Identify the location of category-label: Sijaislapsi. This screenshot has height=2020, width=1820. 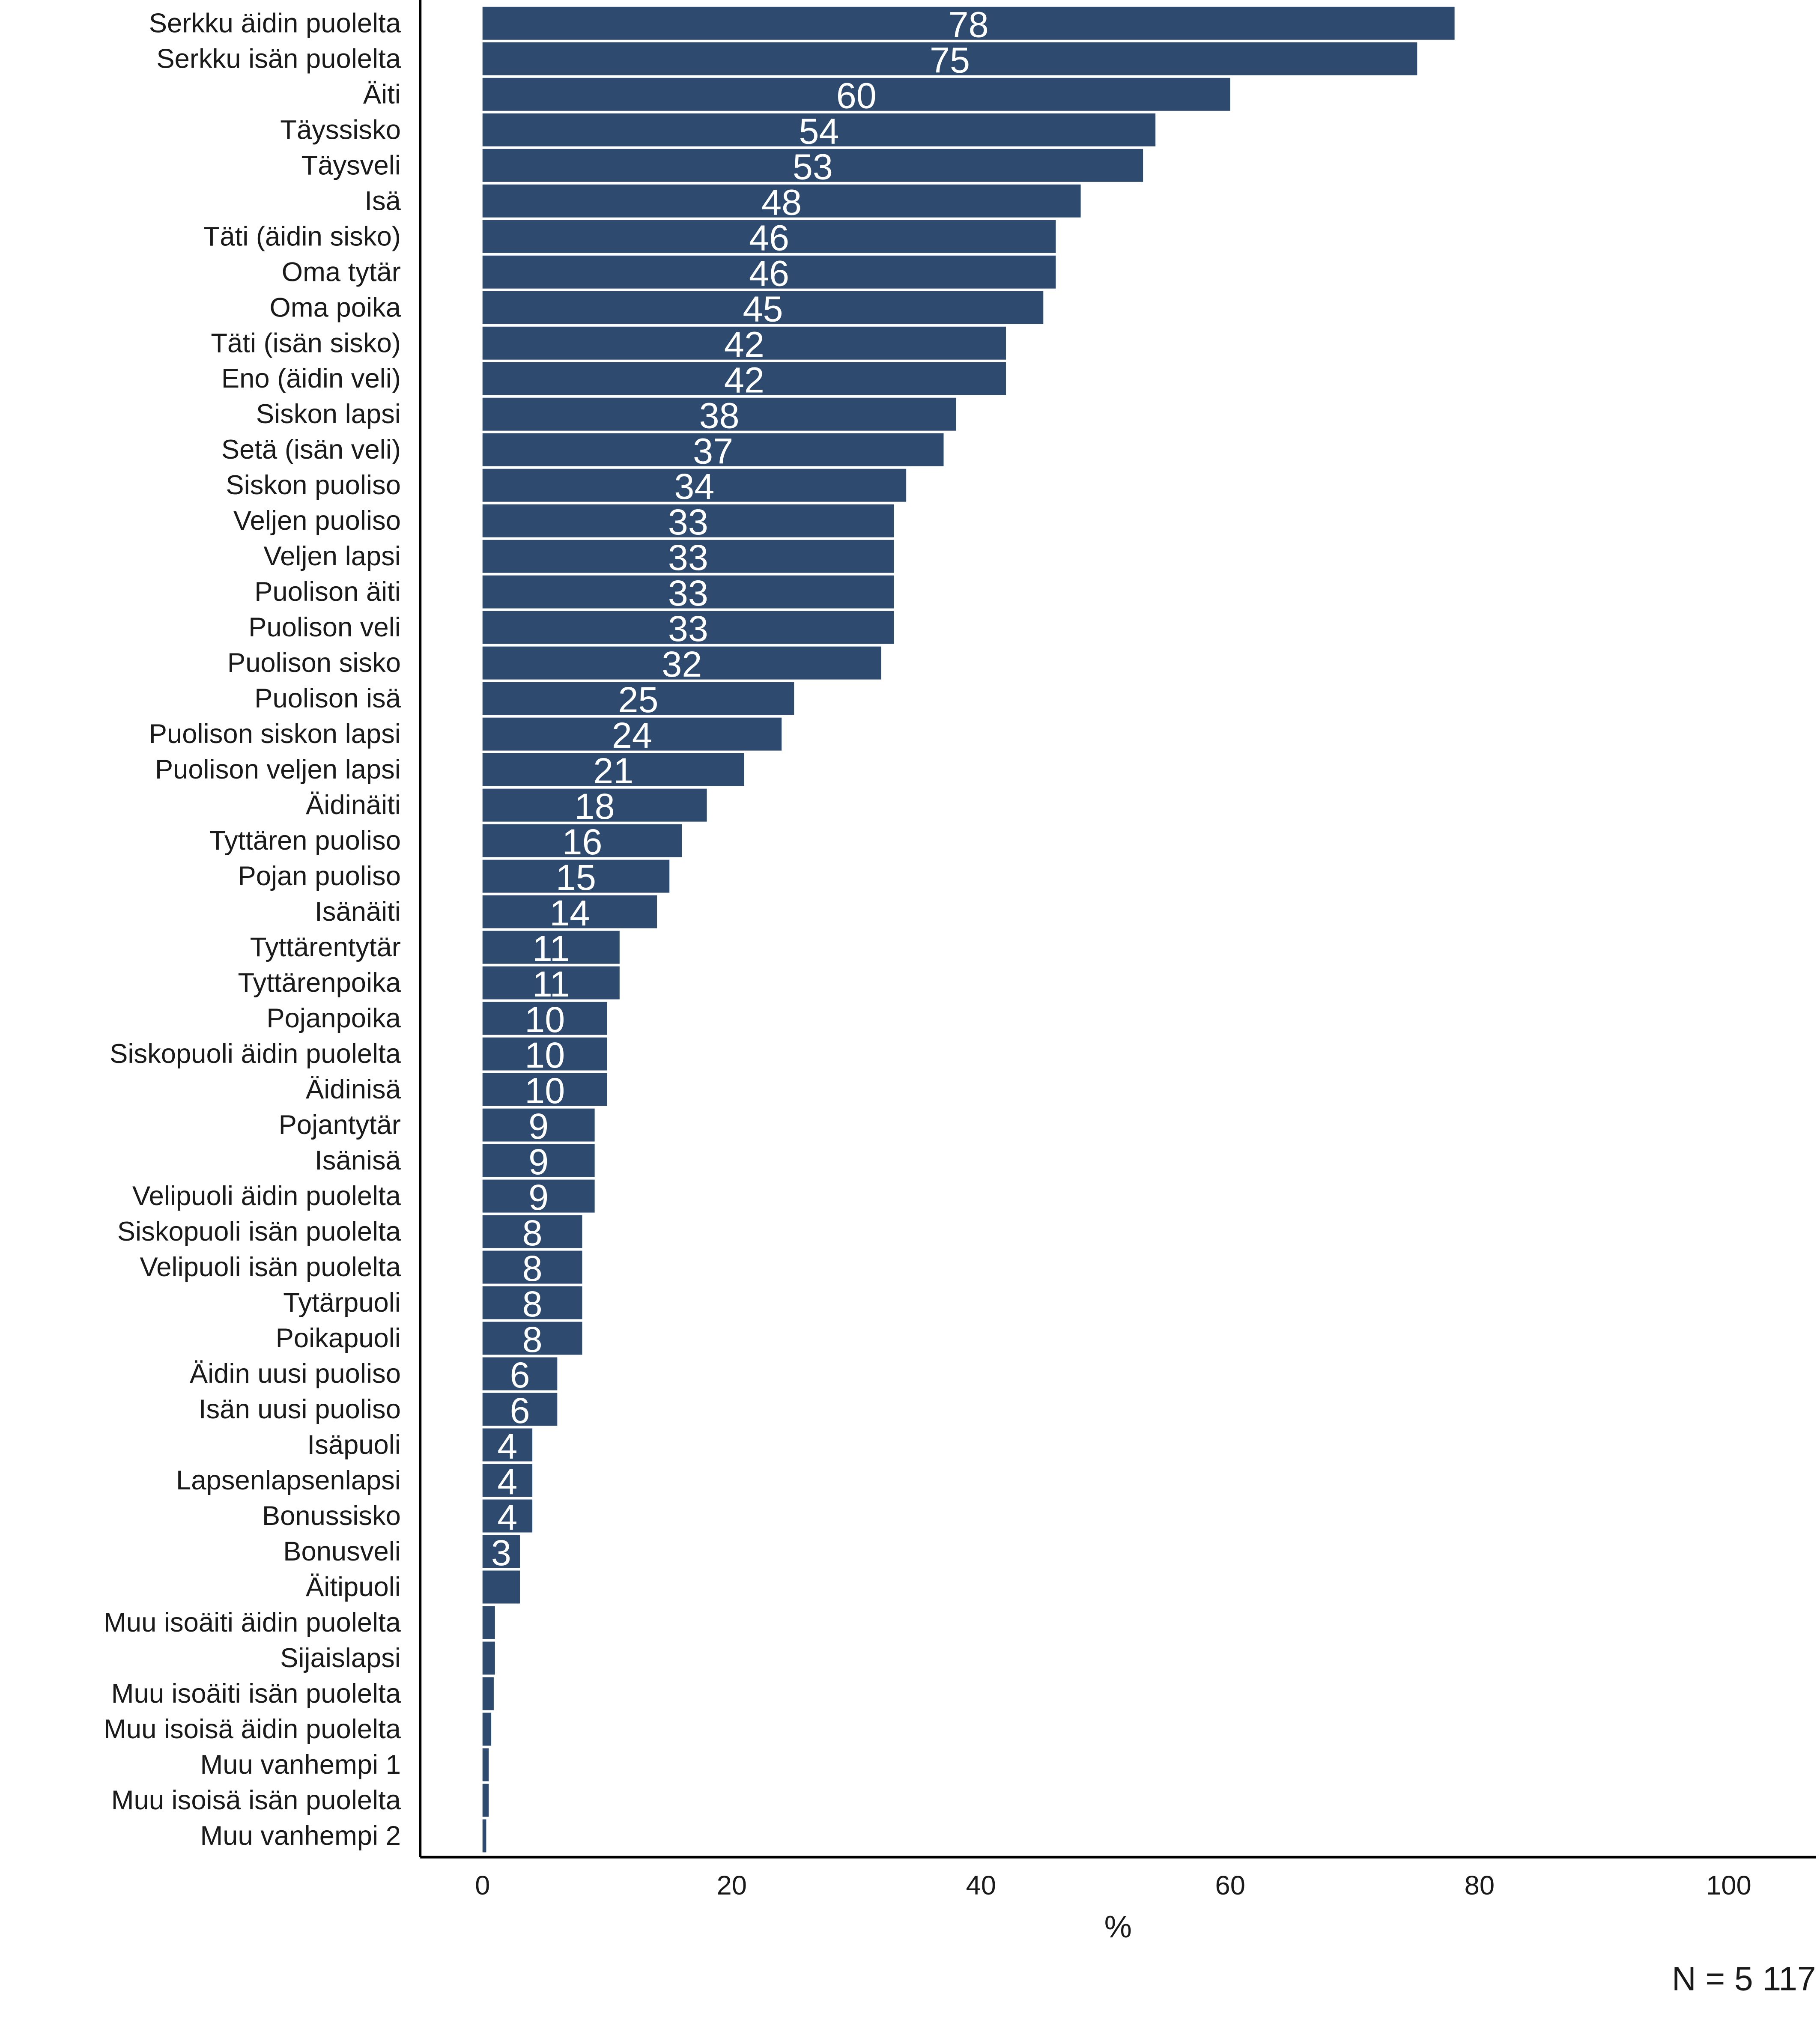
(340, 1658).